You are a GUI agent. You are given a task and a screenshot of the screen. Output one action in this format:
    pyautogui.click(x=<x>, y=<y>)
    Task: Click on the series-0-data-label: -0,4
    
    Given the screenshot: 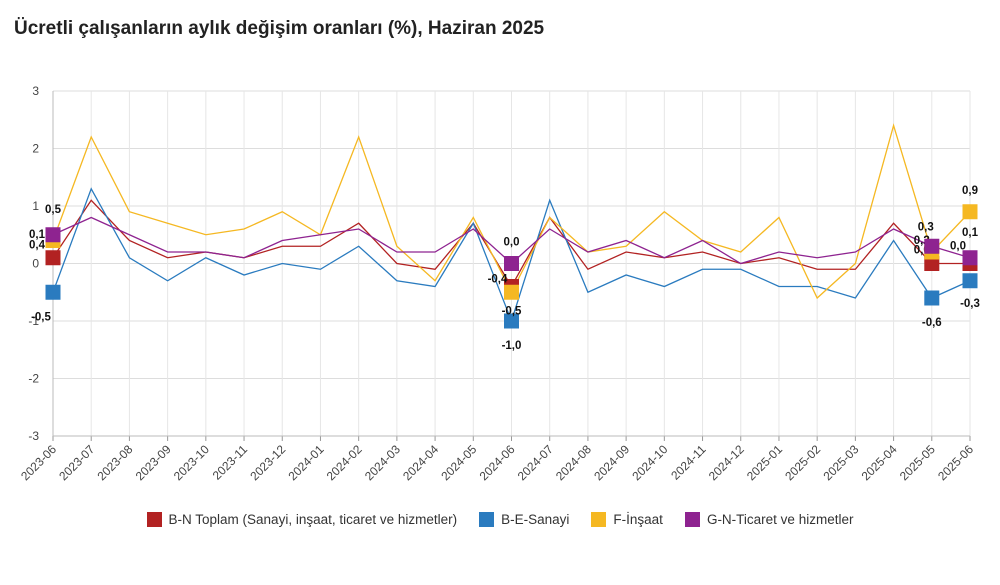 What is the action you would take?
    pyautogui.click(x=498, y=280)
    